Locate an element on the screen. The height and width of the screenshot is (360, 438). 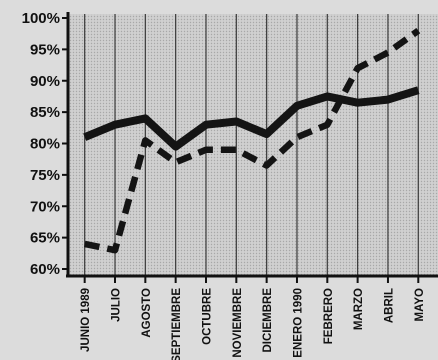
solid-series-line is located at coordinates (251, 118).